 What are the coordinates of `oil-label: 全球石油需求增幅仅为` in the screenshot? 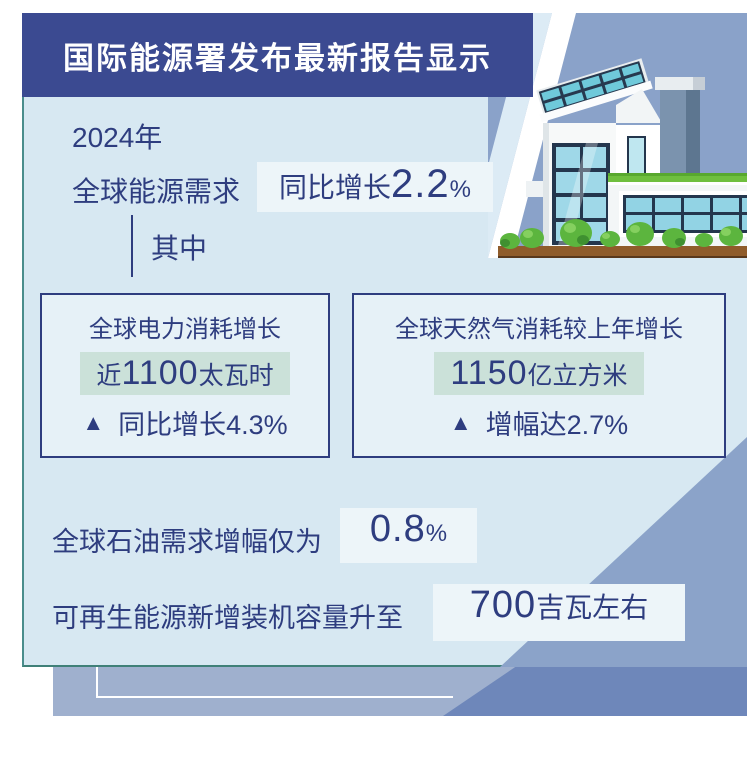 It's located at (187, 542).